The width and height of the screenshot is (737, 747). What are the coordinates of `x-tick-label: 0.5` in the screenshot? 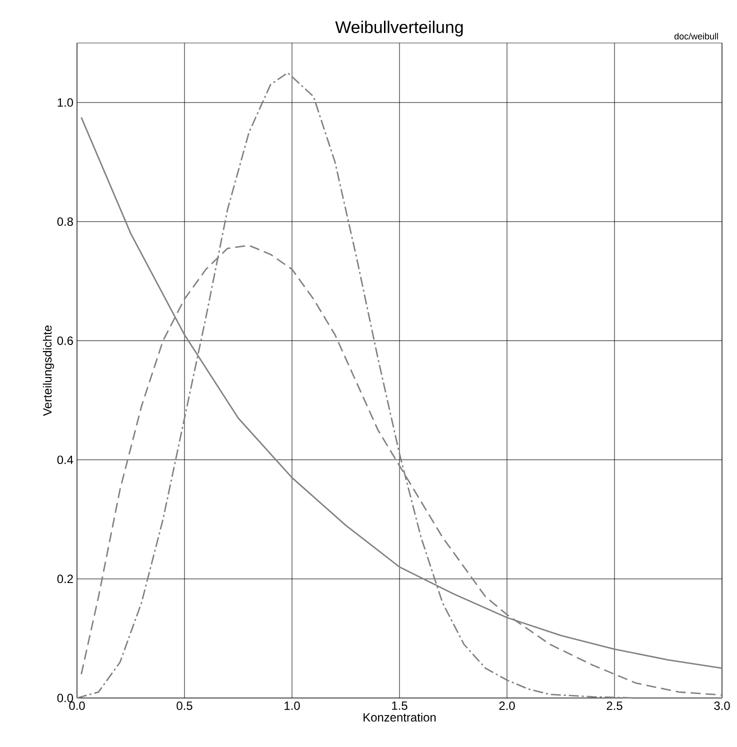 It's located at (184, 706).